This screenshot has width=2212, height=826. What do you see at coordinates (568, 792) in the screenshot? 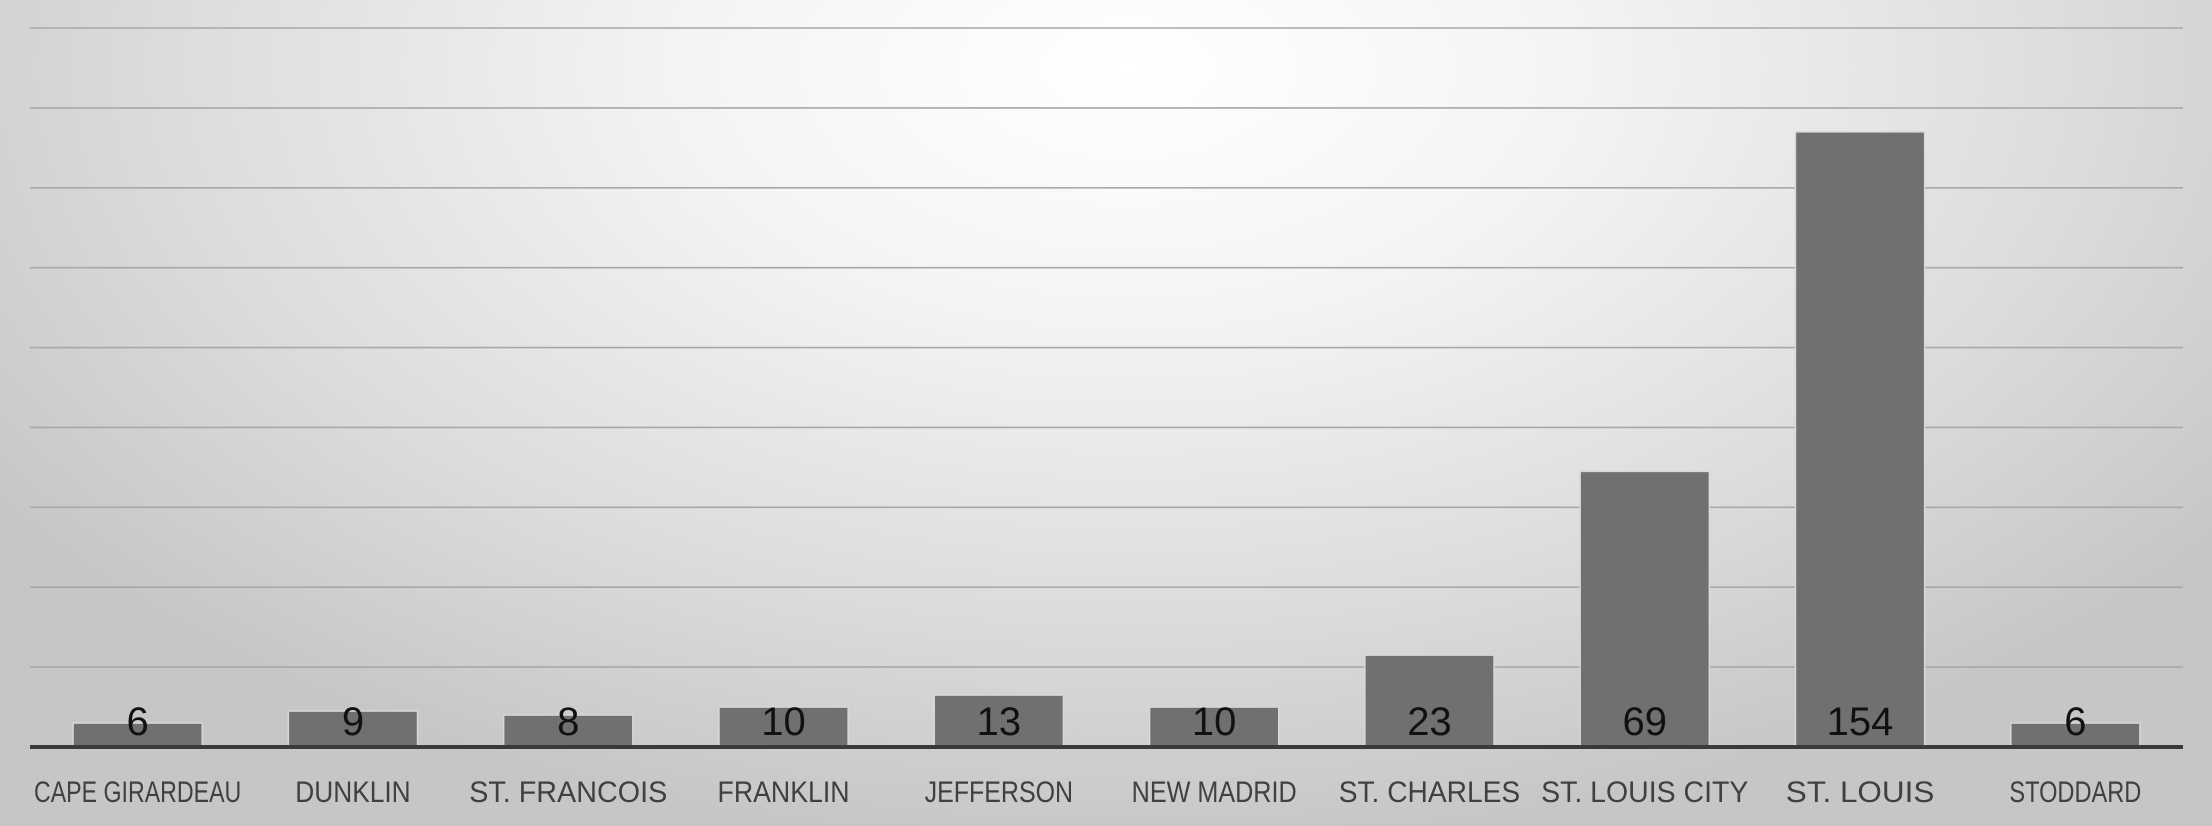
I see `x-tick-label: ST. FRANCOIS` at bounding box center [568, 792].